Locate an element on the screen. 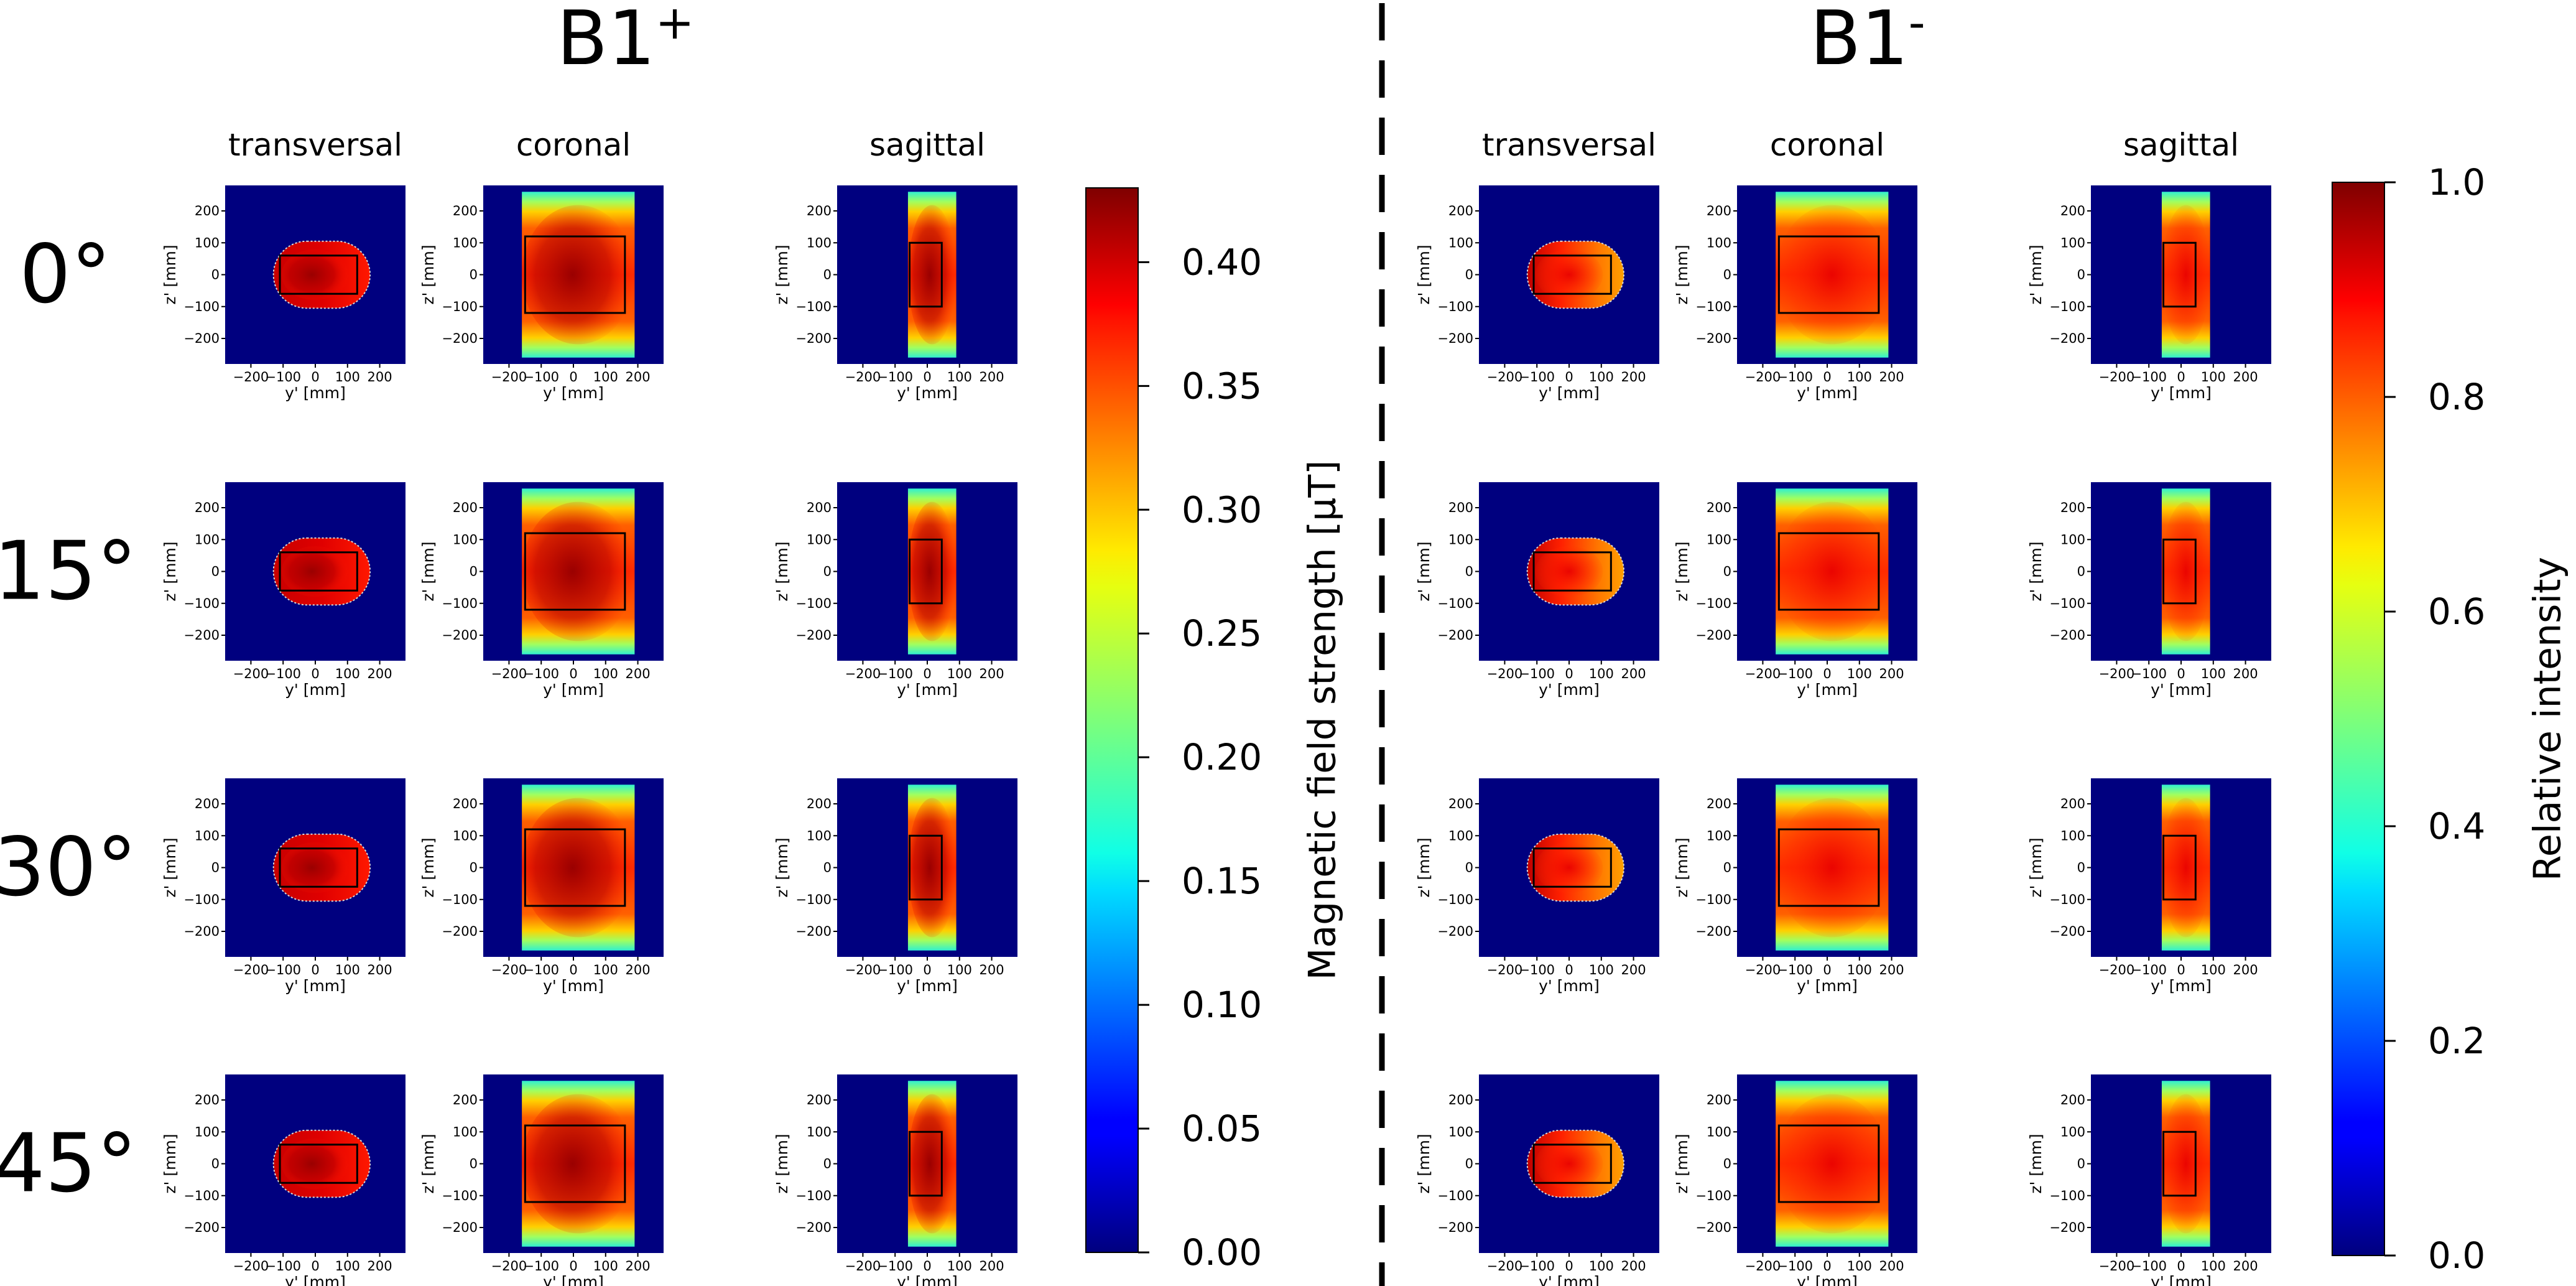  colorbar-tick-label: 0.4 is located at coordinates (2457, 826).